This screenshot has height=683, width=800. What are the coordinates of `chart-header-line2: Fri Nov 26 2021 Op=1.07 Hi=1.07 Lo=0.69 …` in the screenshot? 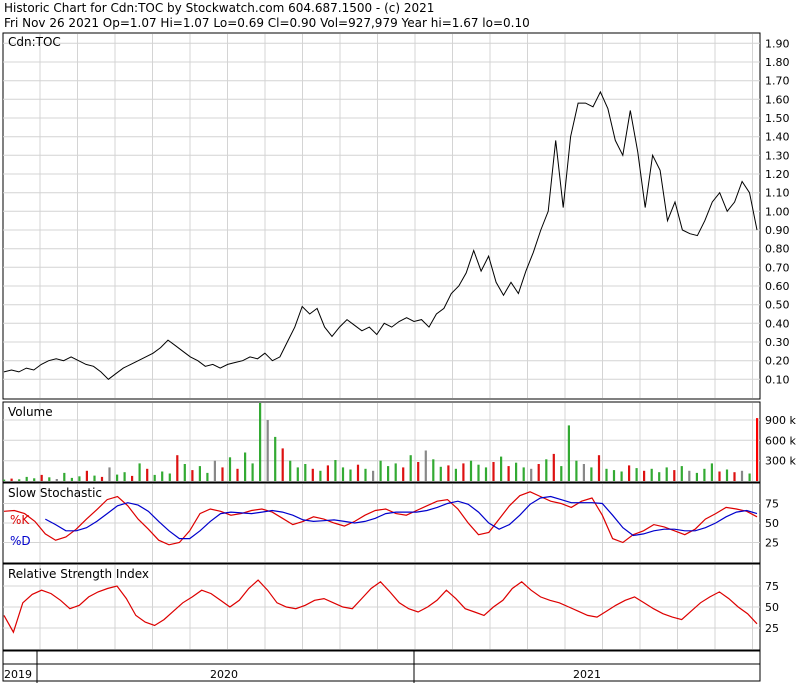 It's located at (267, 23).